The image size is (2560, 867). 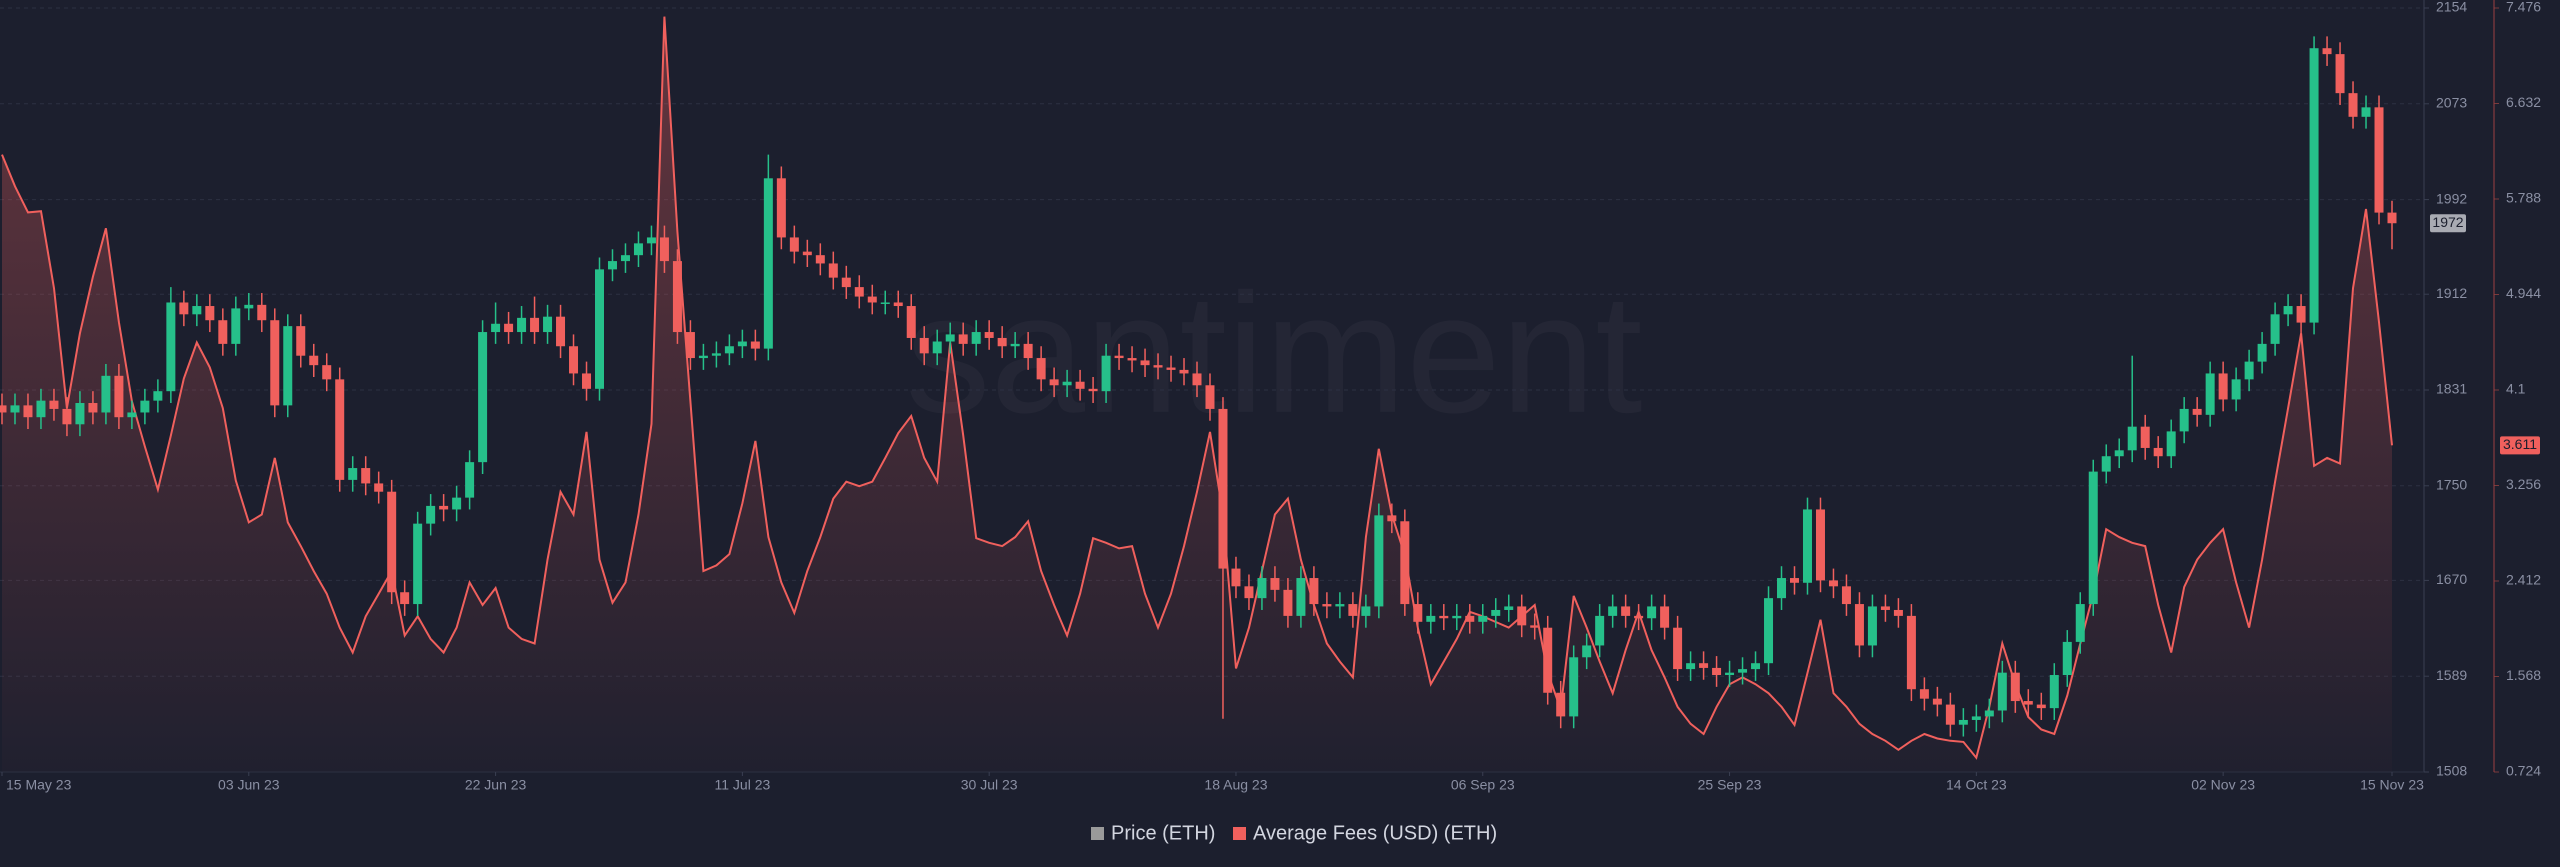 I want to click on y2-tick-label: 6.632, so click(x=2523, y=102).